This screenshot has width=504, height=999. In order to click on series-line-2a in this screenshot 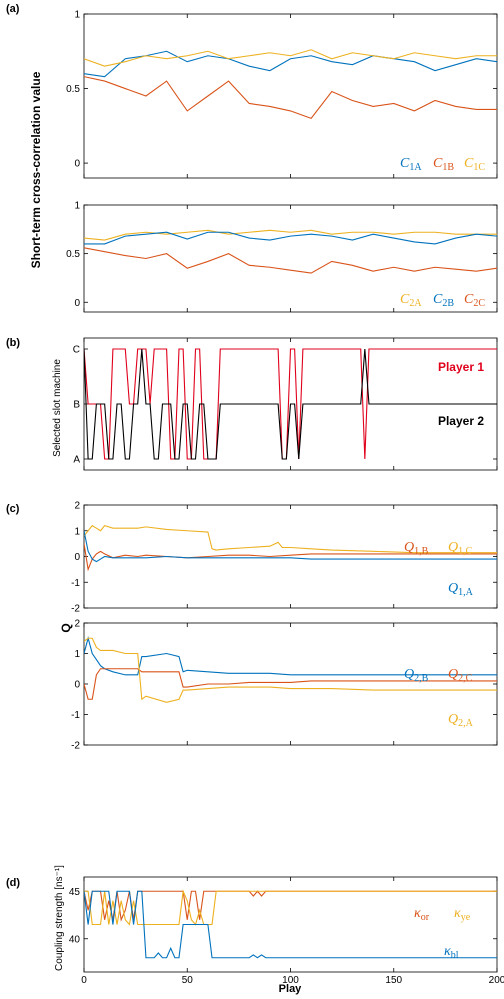, I will do `click(290, 235)`.